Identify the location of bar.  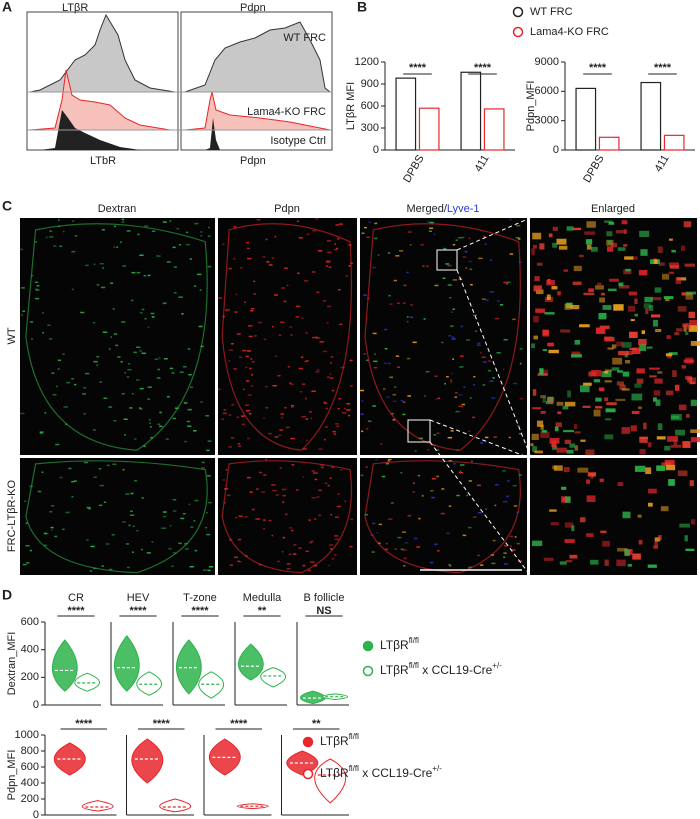
(471, 111).